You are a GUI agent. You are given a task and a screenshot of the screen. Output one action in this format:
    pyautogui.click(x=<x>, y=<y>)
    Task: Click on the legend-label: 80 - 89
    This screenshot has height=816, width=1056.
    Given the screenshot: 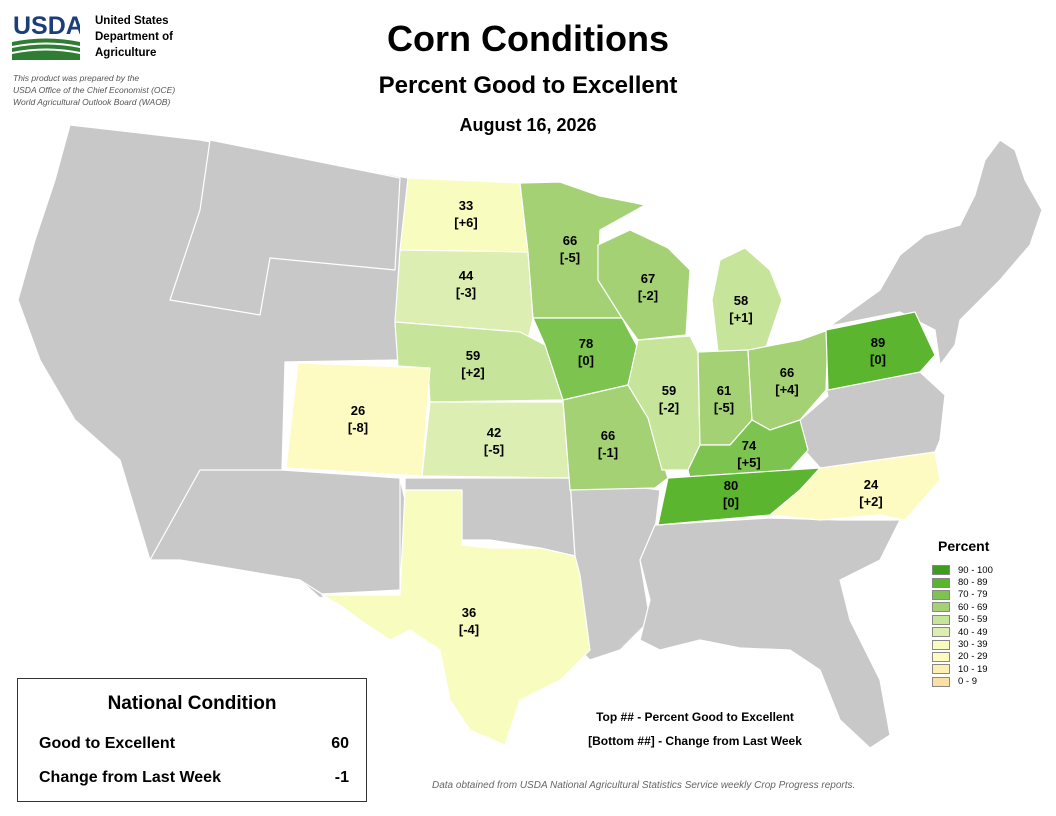 What is the action you would take?
    pyautogui.click(x=973, y=583)
    